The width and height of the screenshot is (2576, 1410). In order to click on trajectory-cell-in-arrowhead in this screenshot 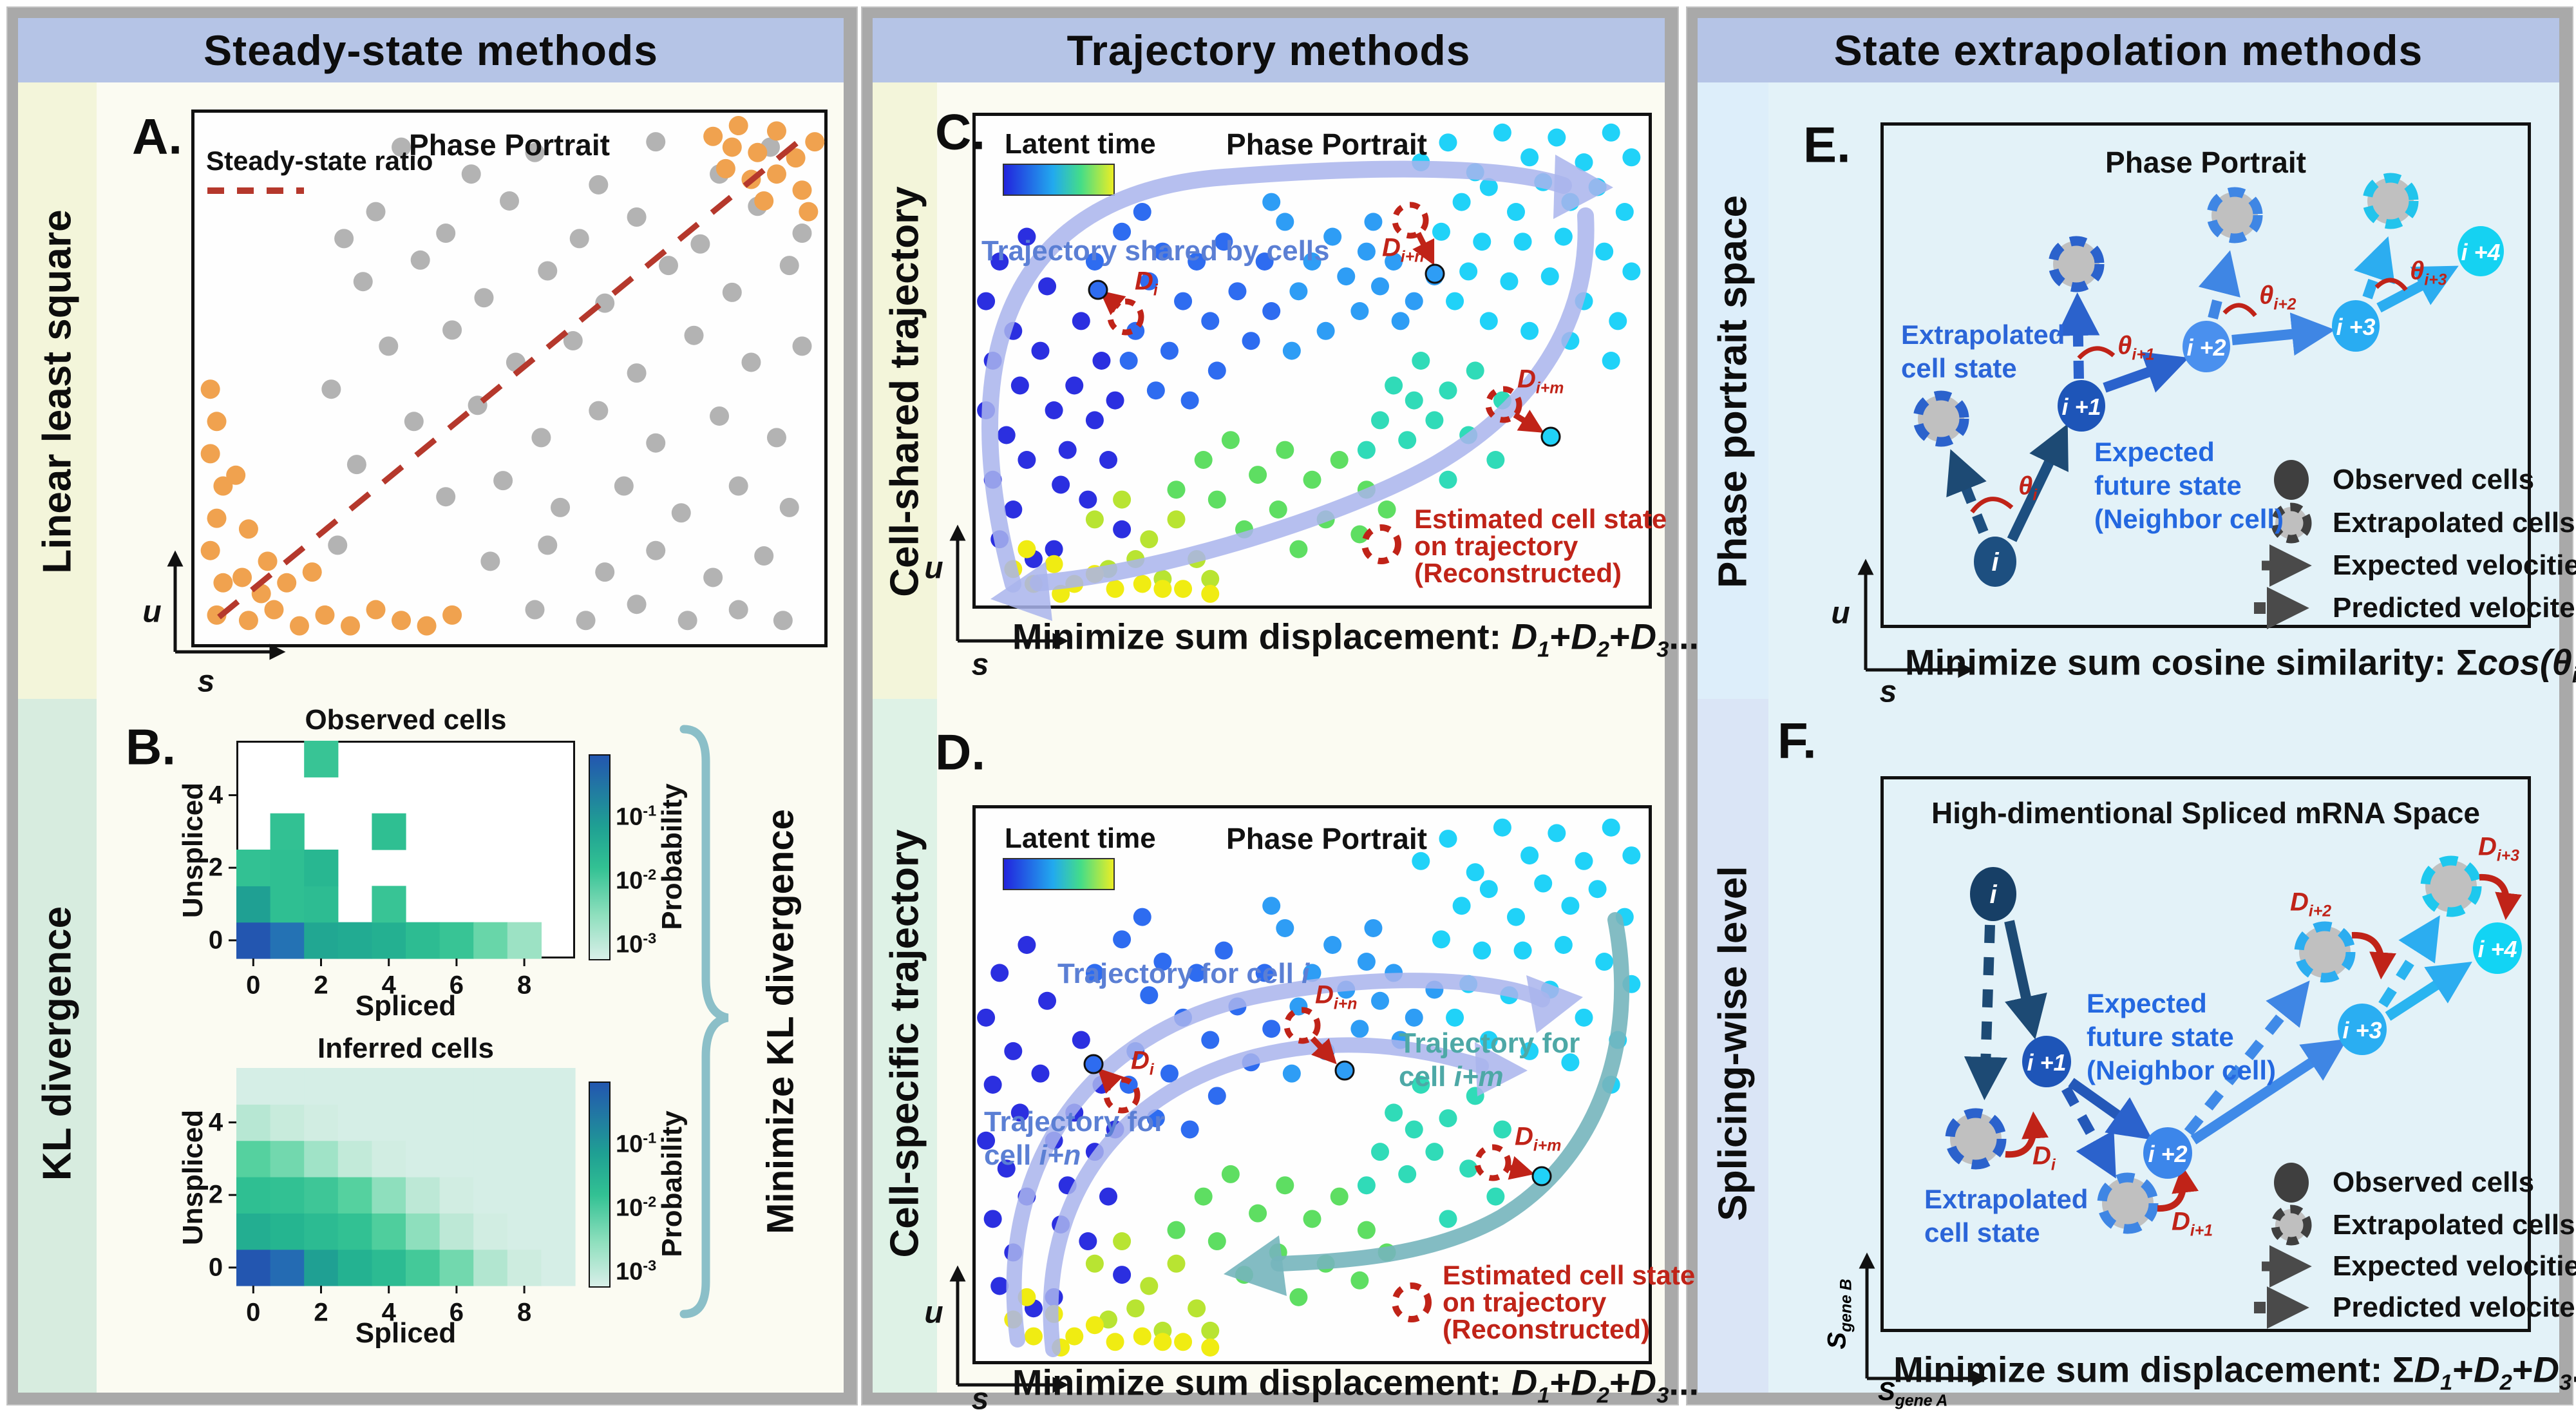, I will do `click(1502, 1069)`.